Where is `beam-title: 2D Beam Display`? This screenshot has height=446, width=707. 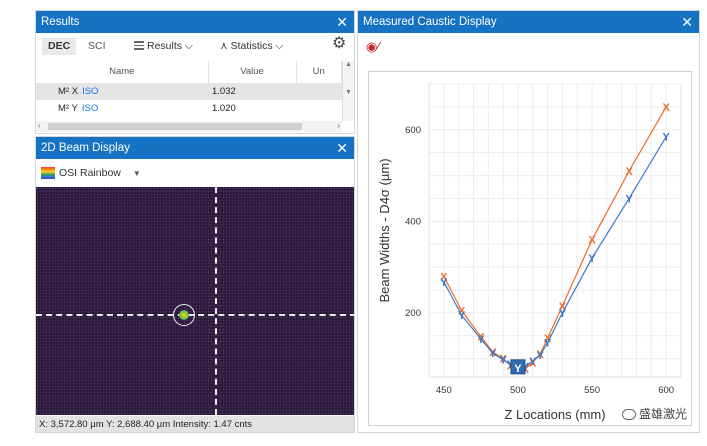
beam-title: 2D Beam Display is located at coordinates (85, 148).